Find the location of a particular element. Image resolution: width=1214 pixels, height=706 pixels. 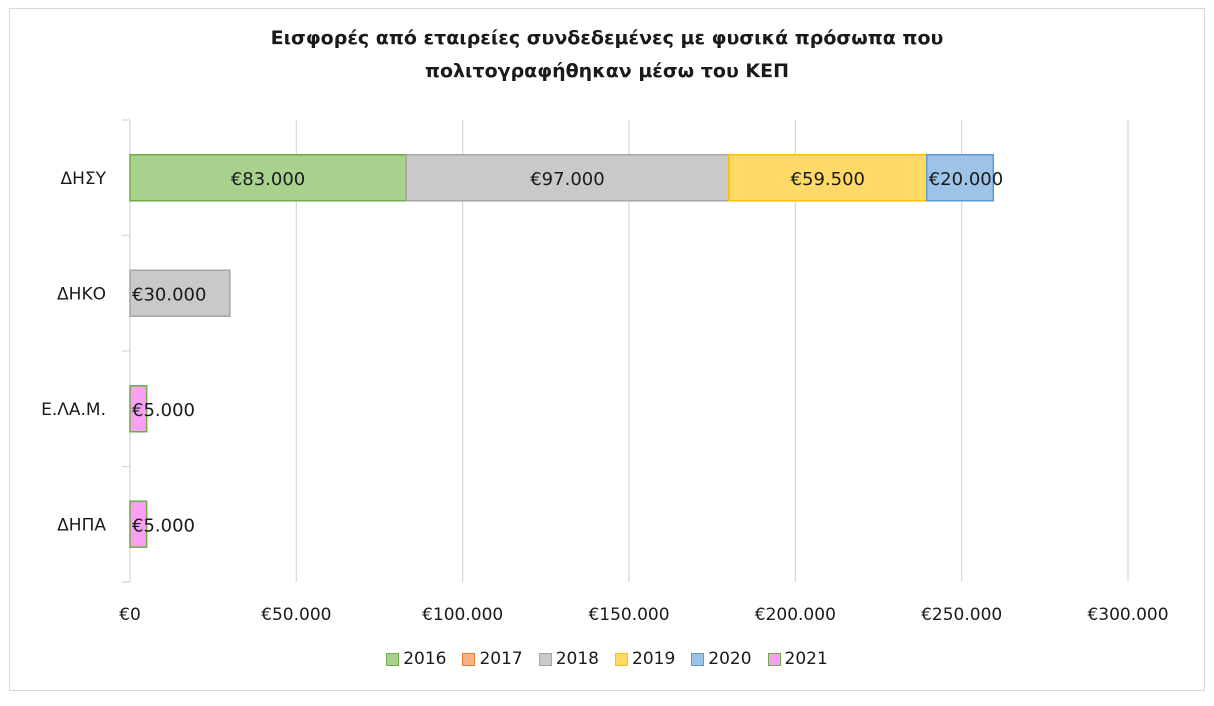

data-label: €97.000 is located at coordinates (567, 179).